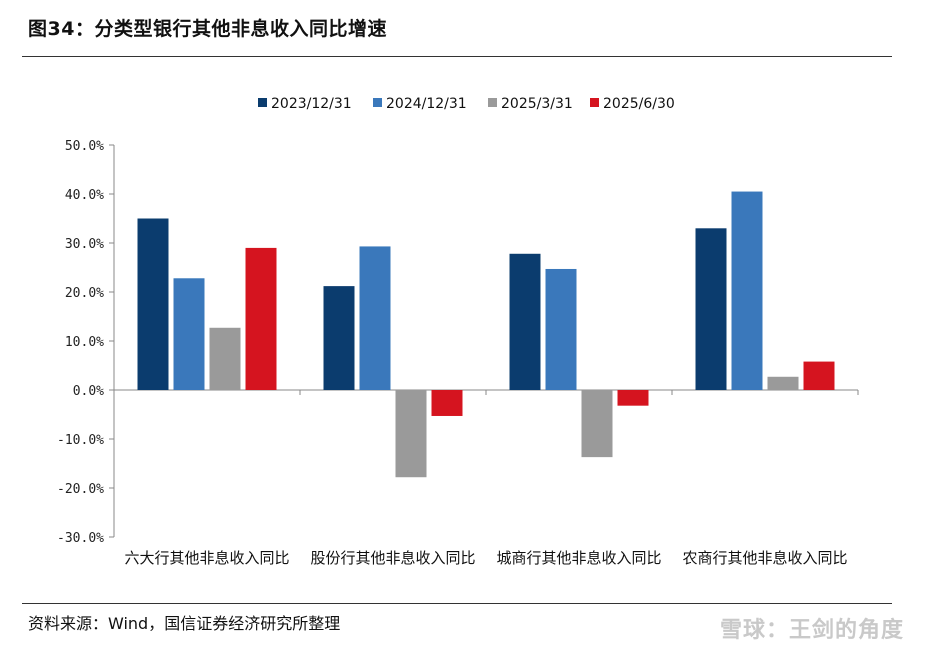 This screenshot has width=930, height=656. I want to click on x-category-label: 六大行其他非息收入同比, so click(206, 558).